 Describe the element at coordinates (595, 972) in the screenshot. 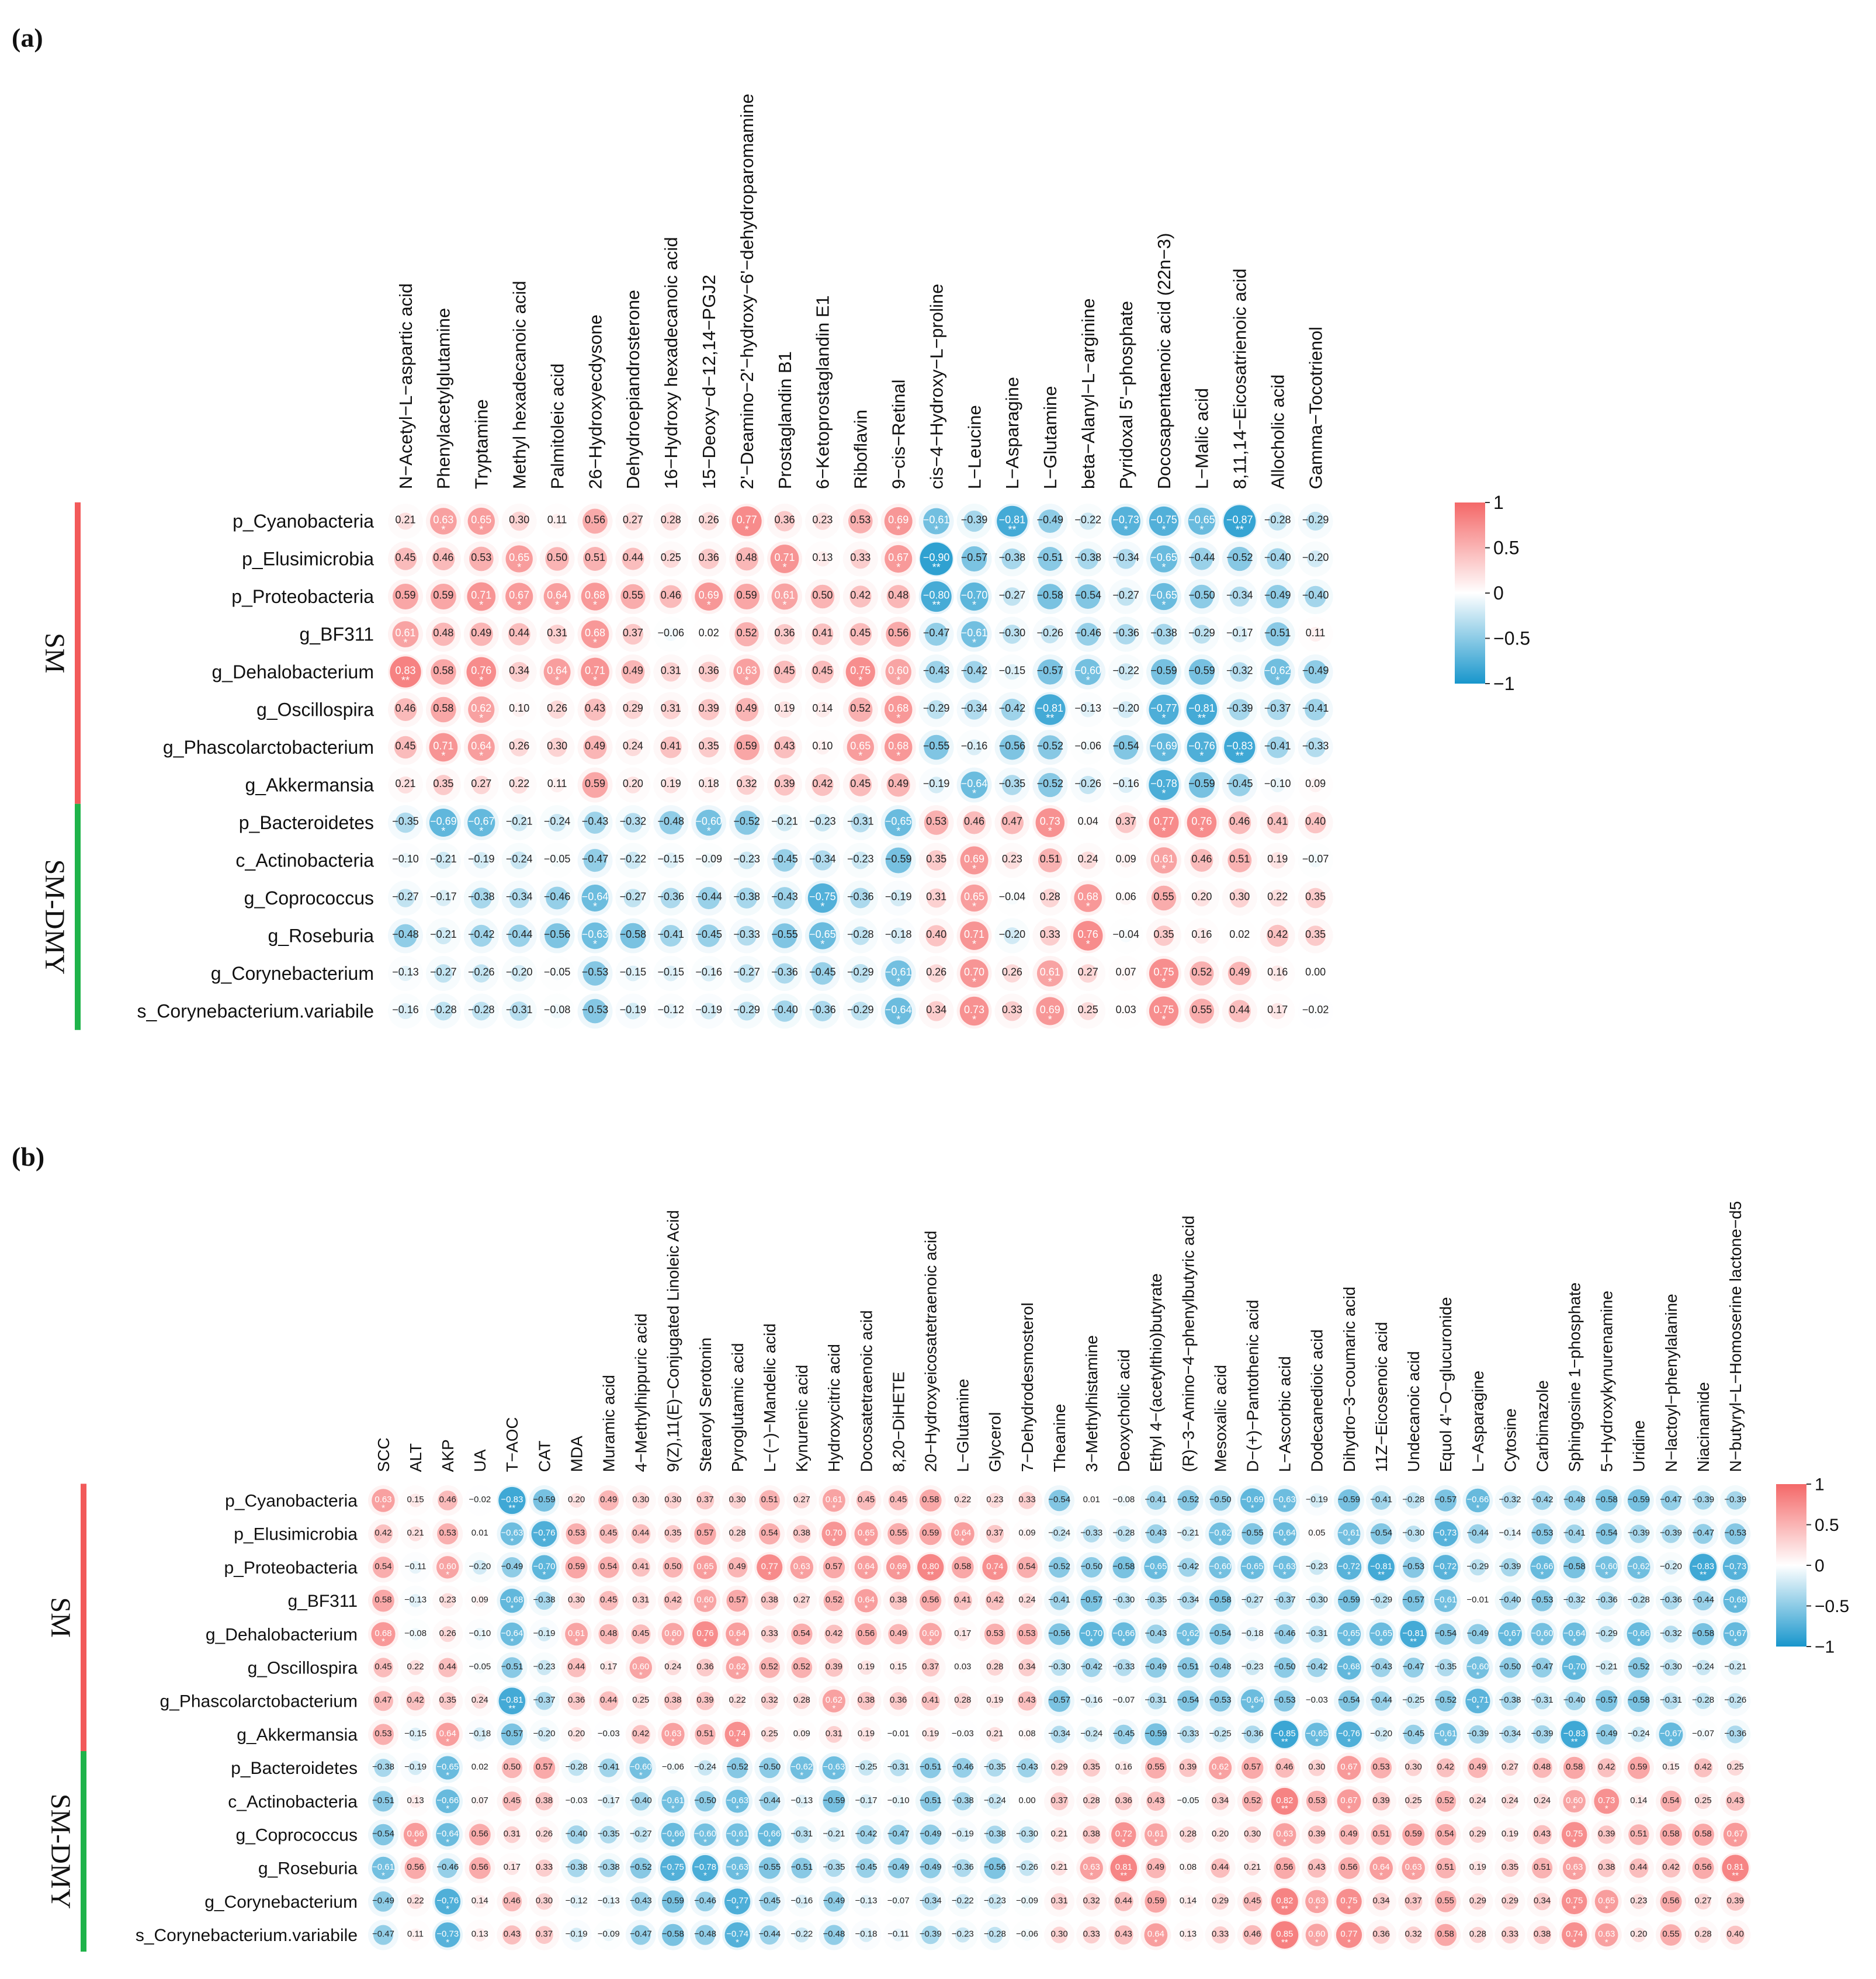

I see `cell-value: −0.53` at that location.